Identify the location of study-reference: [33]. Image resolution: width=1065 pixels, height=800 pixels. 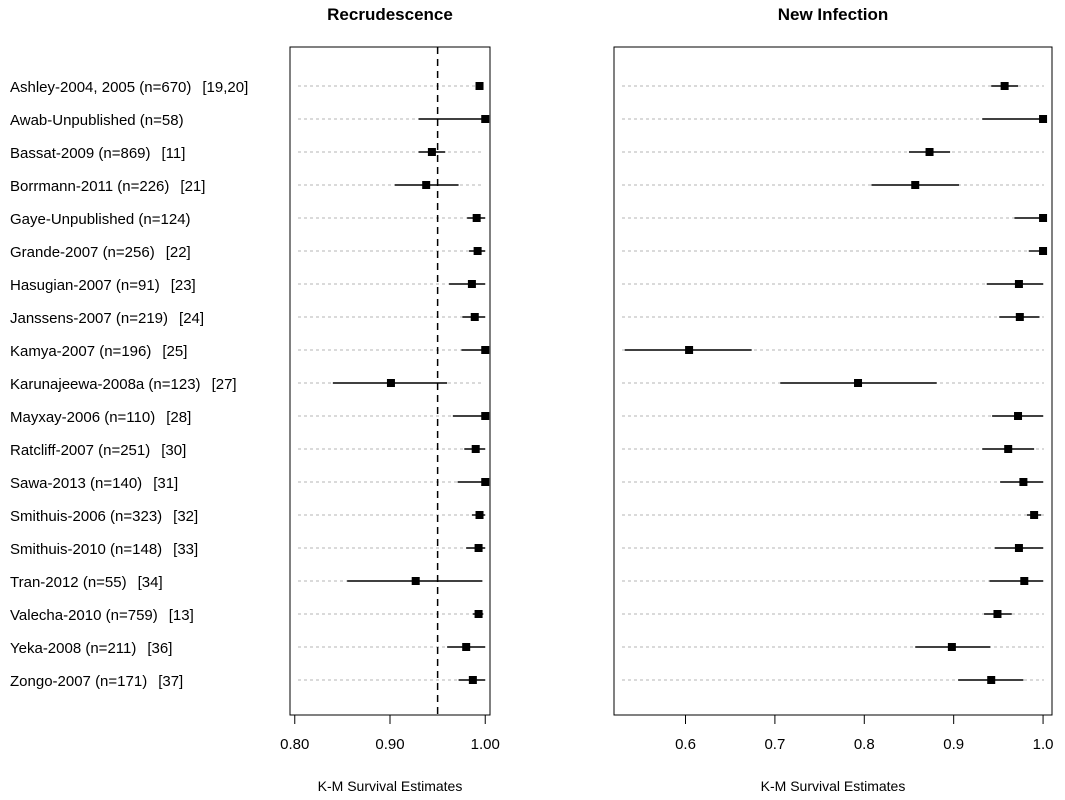
(185, 549).